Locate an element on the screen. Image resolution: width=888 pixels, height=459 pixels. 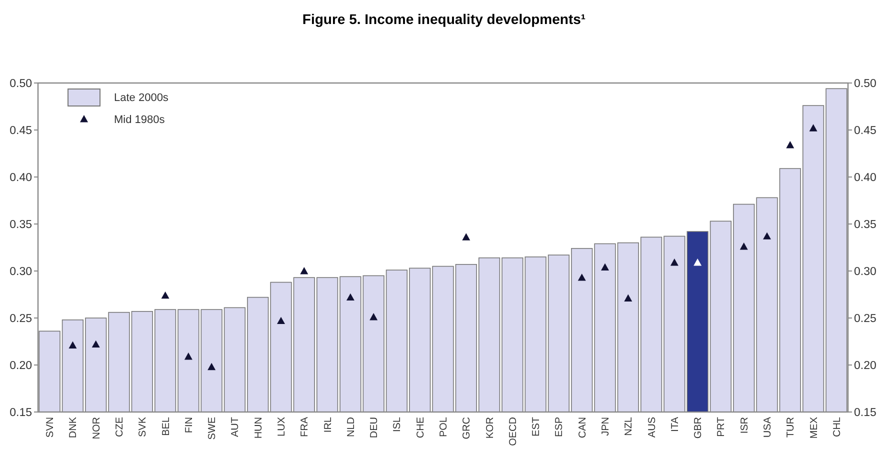
x-tick-label: IRL is located at coordinates (328, 424).